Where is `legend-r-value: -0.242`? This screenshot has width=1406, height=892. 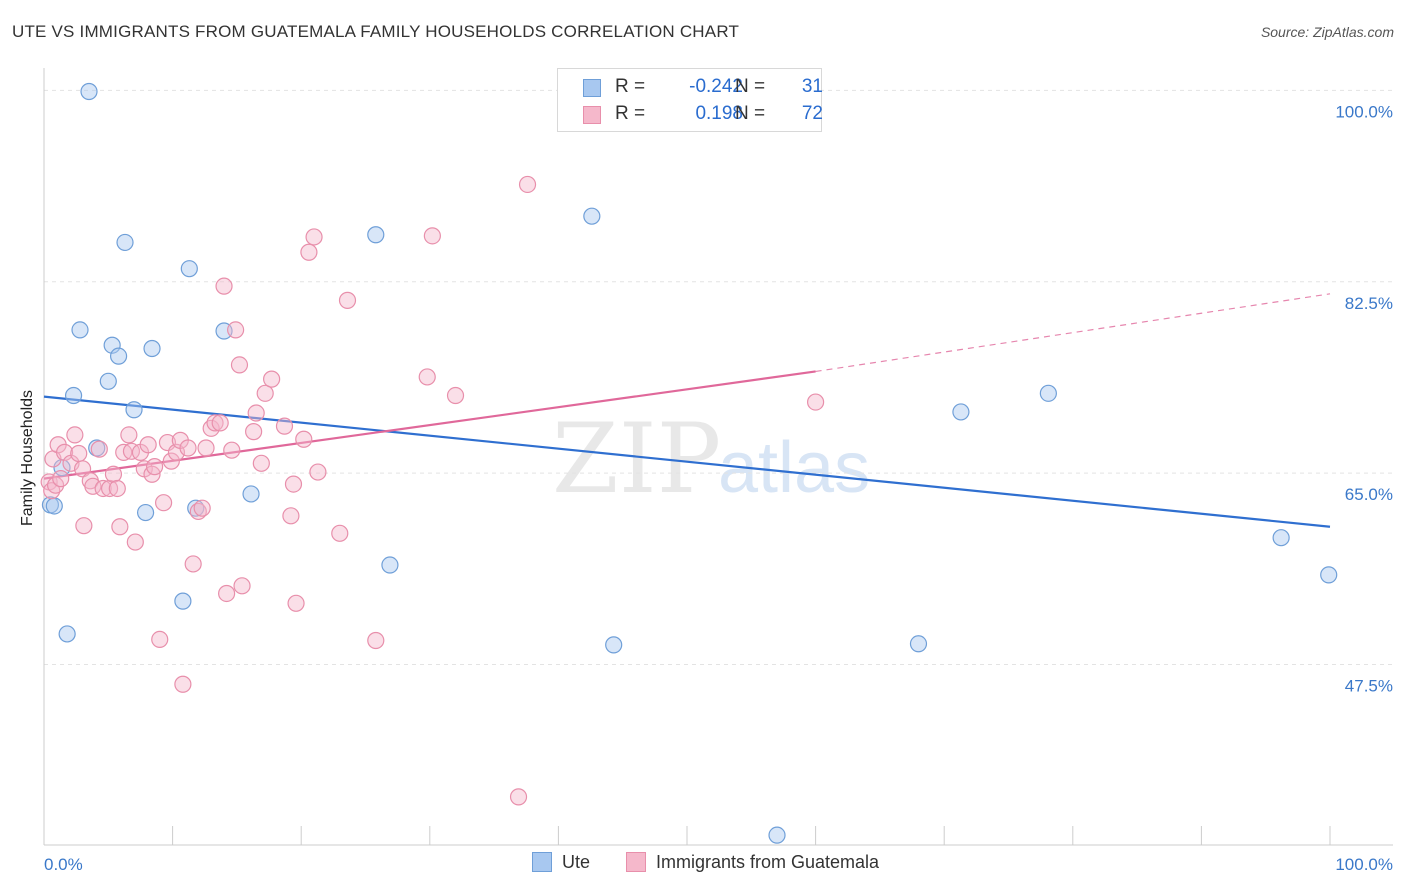
legend-r-value: -0.242 is located at coordinates (716, 86).